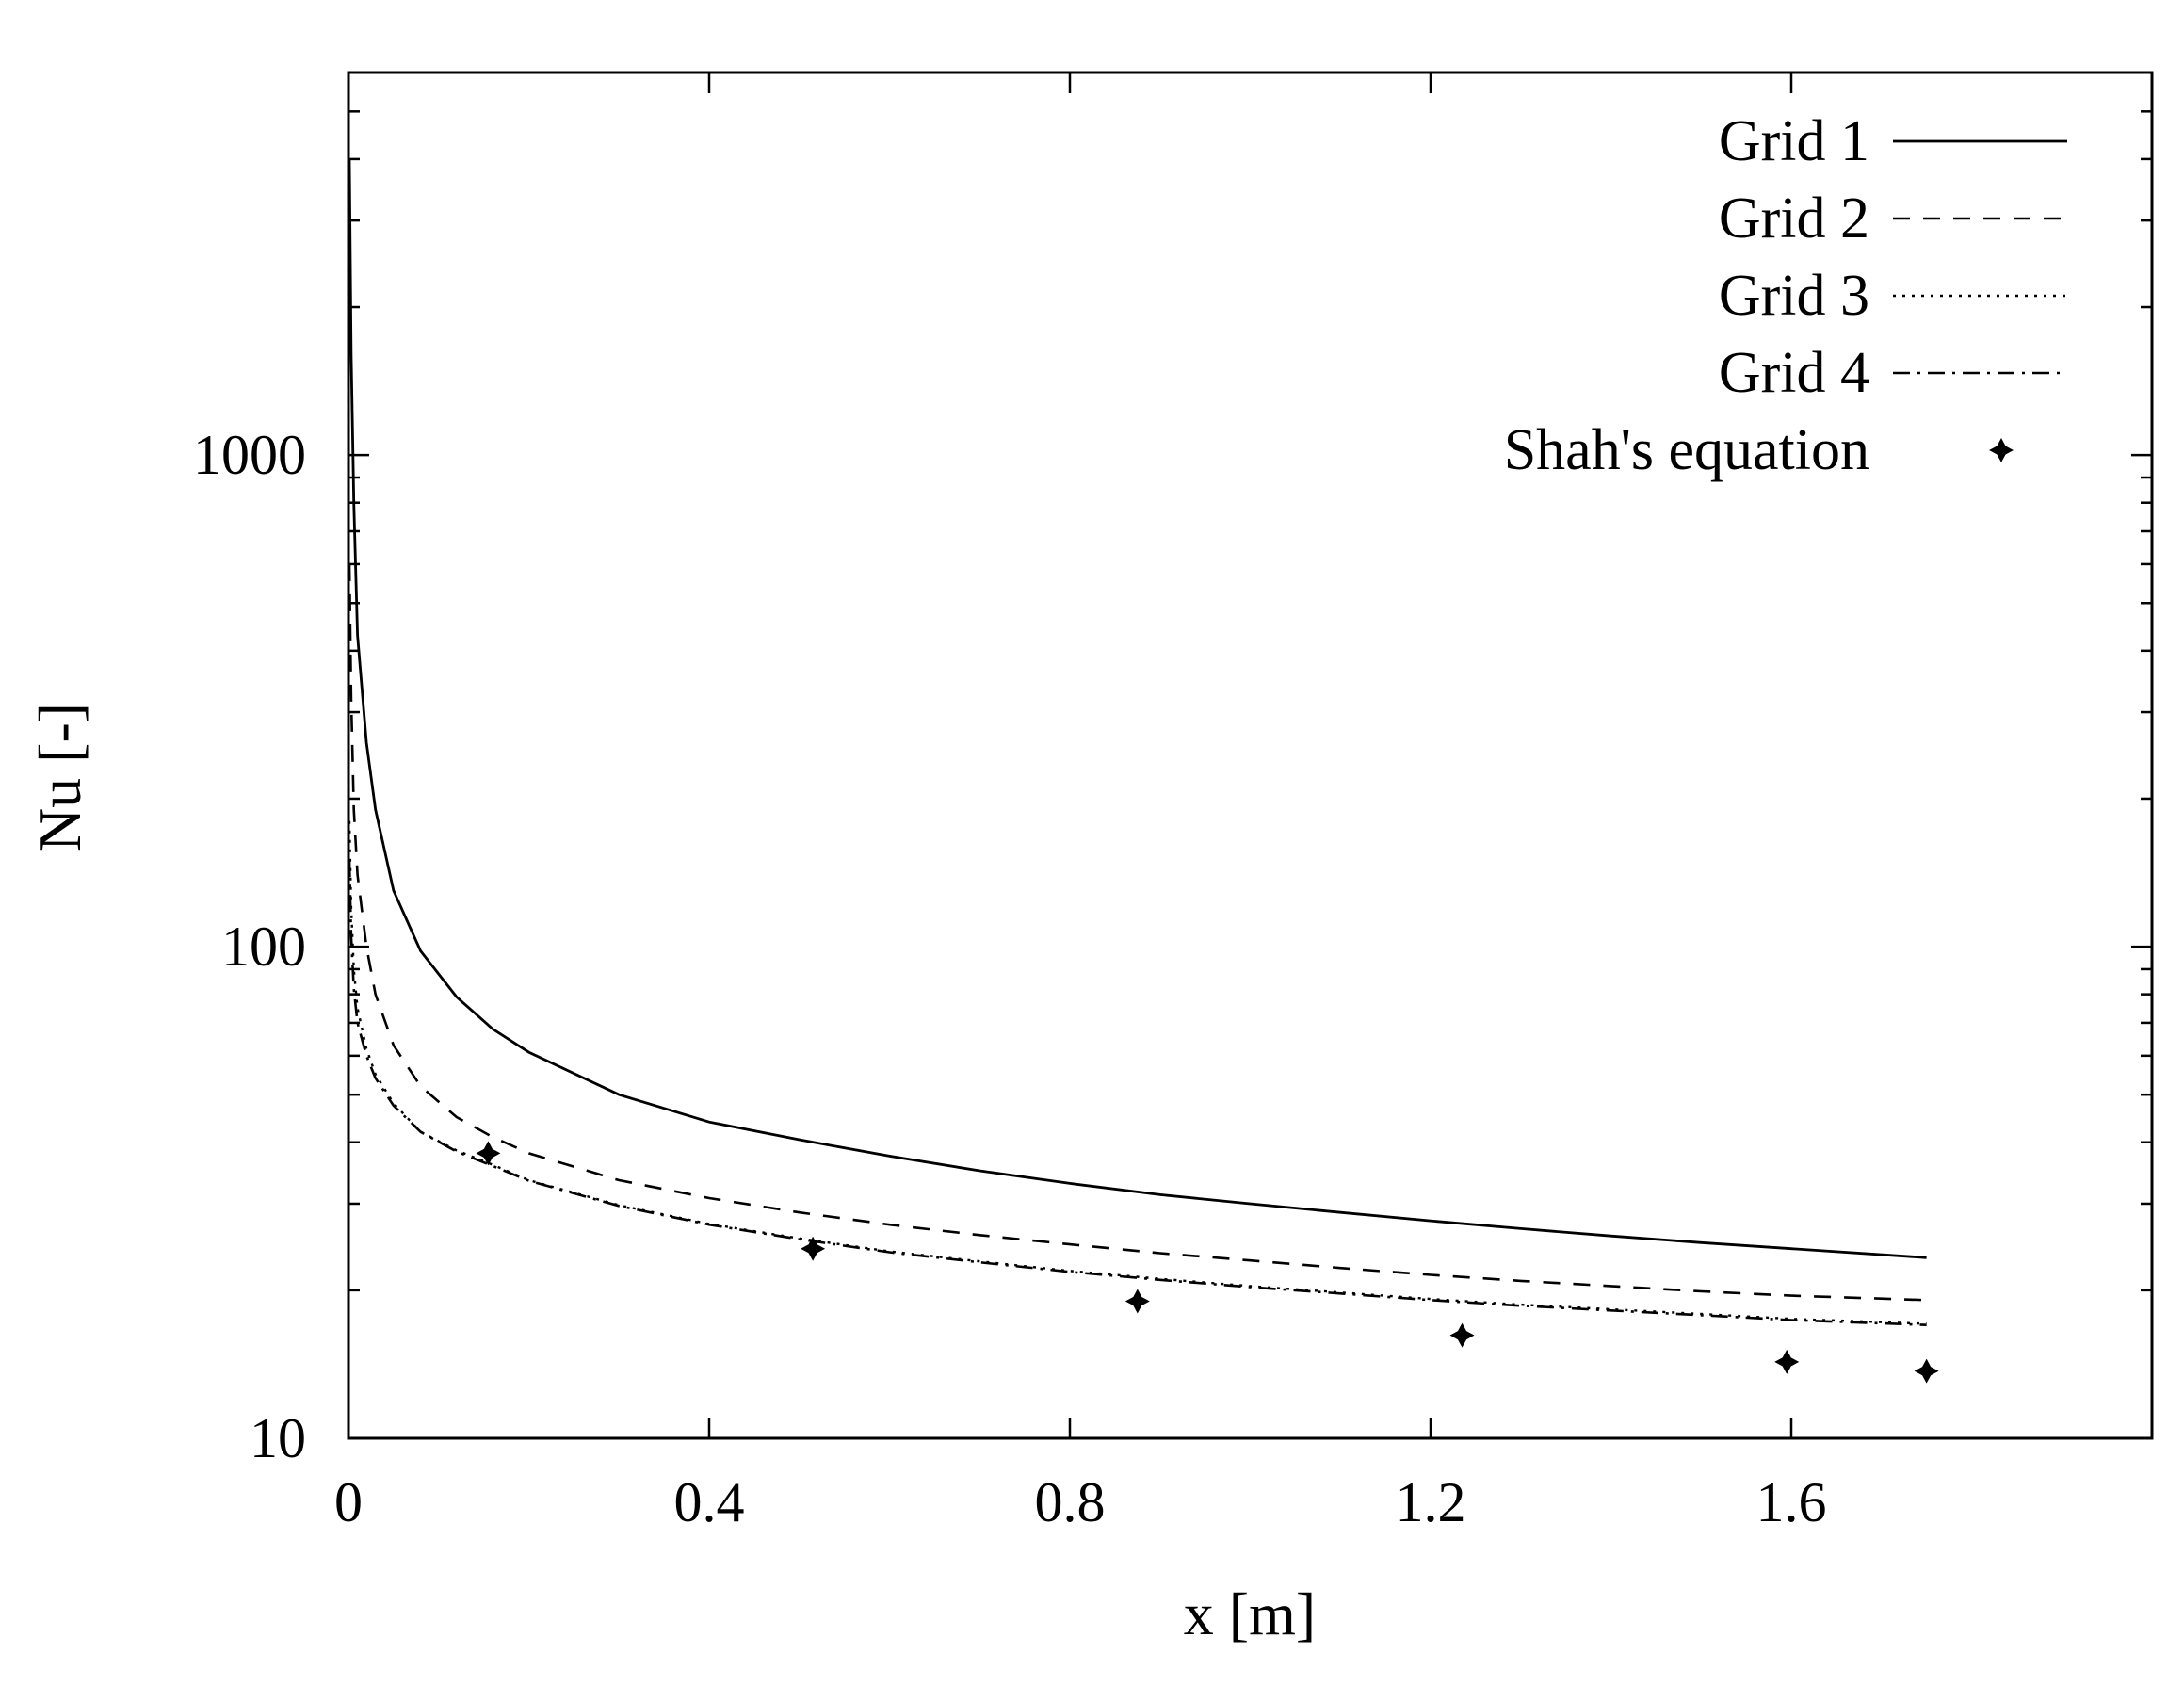 The width and height of the screenshot is (2184, 1686). I want to click on legend-label: Grid 4, so click(1794, 373).